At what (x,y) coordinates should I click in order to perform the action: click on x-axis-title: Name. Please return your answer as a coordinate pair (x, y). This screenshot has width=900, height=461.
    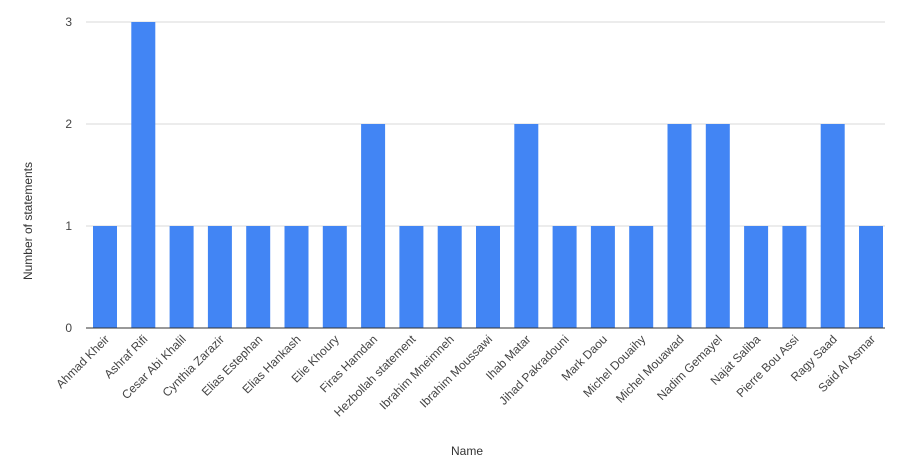
    Looking at the image, I should click on (467, 451).